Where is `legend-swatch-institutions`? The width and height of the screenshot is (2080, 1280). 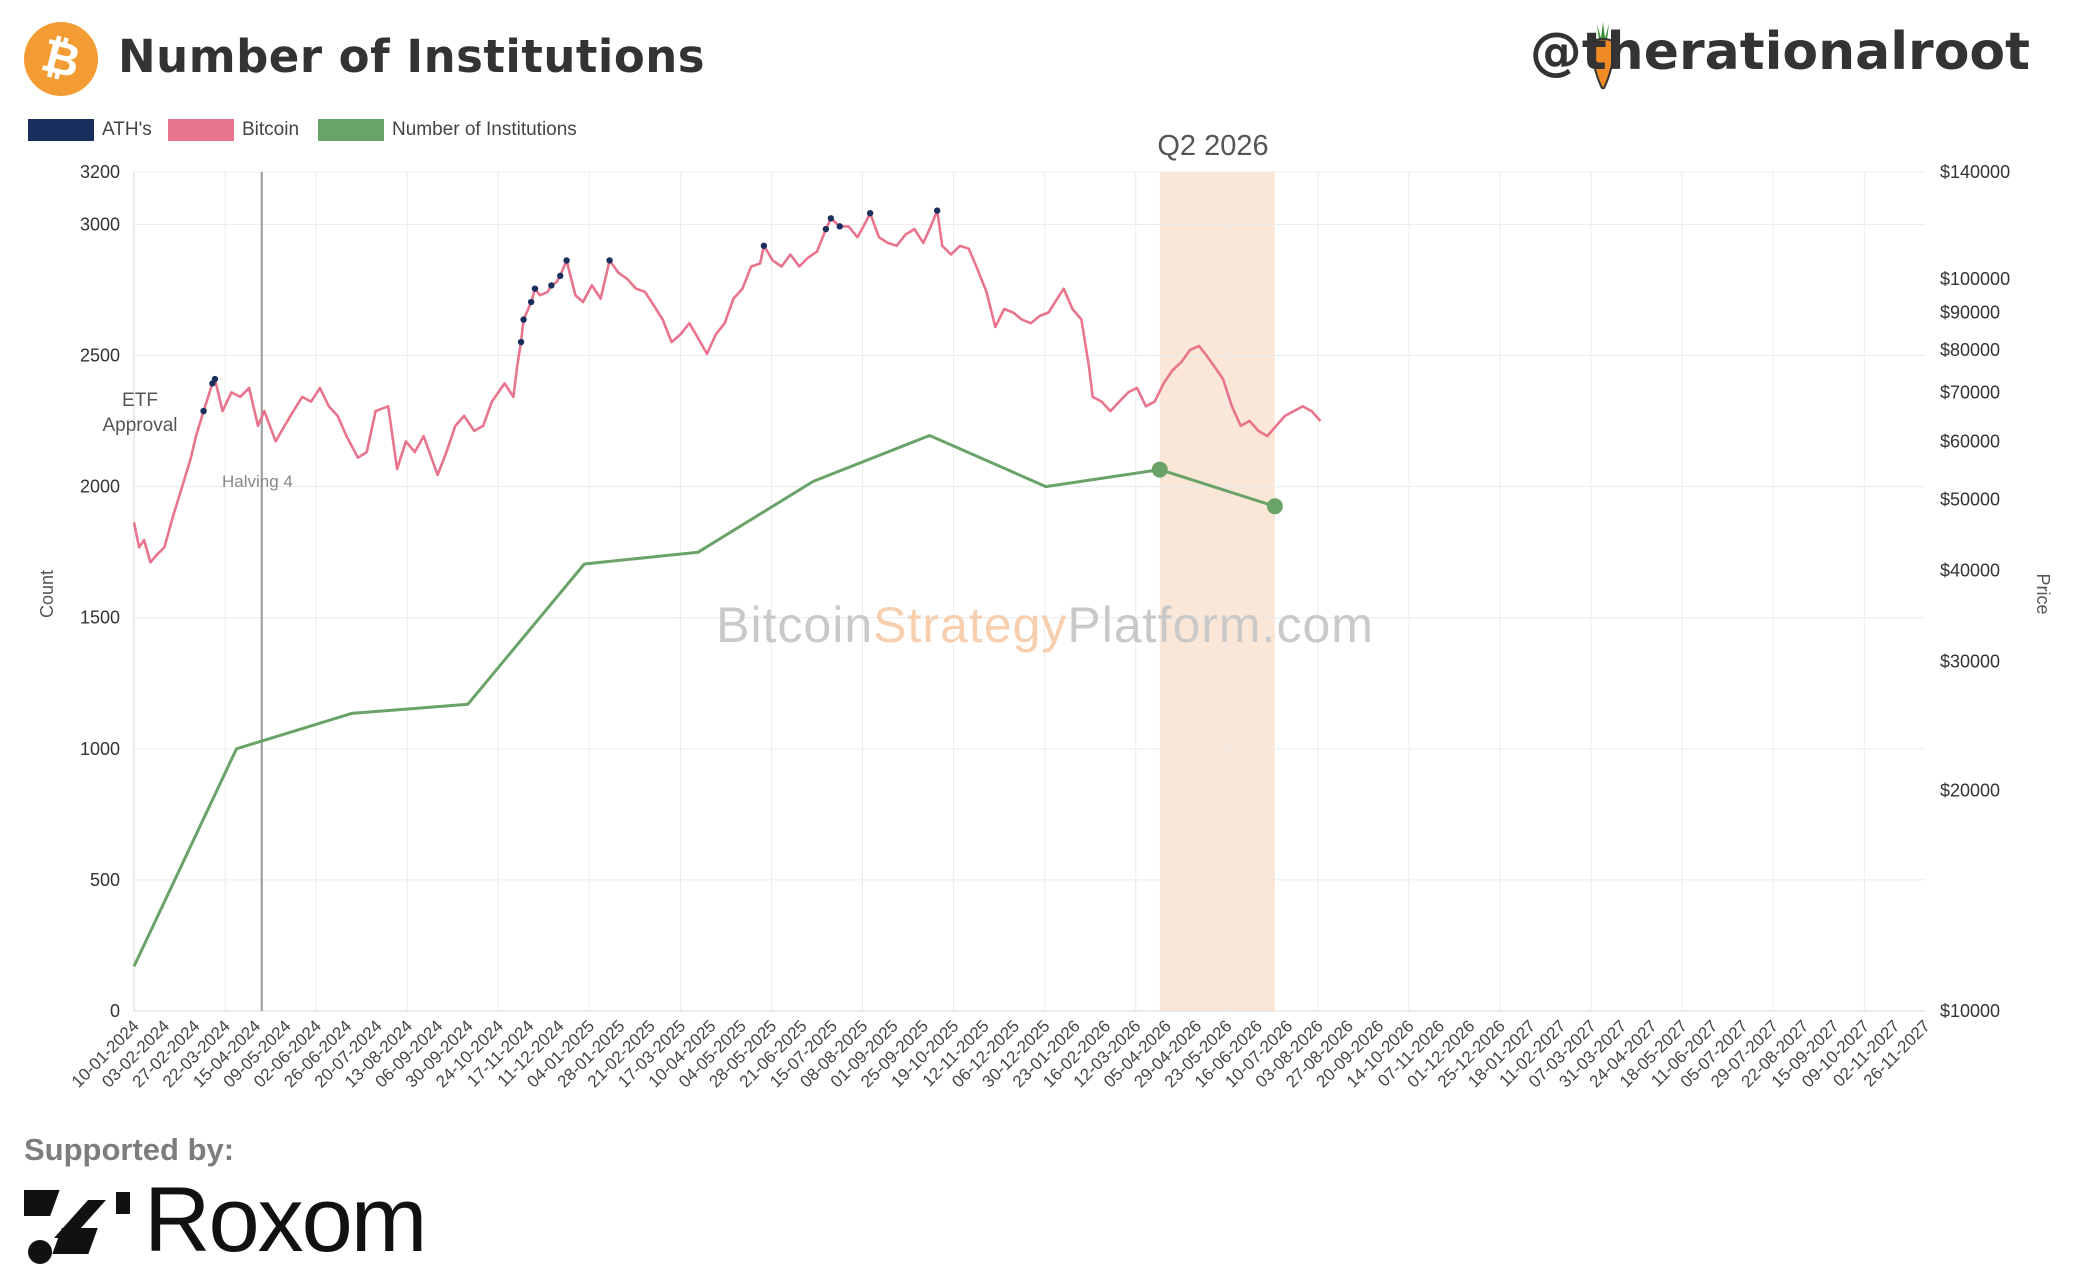
legend-swatch-institutions is located at coordinates (351, 129).